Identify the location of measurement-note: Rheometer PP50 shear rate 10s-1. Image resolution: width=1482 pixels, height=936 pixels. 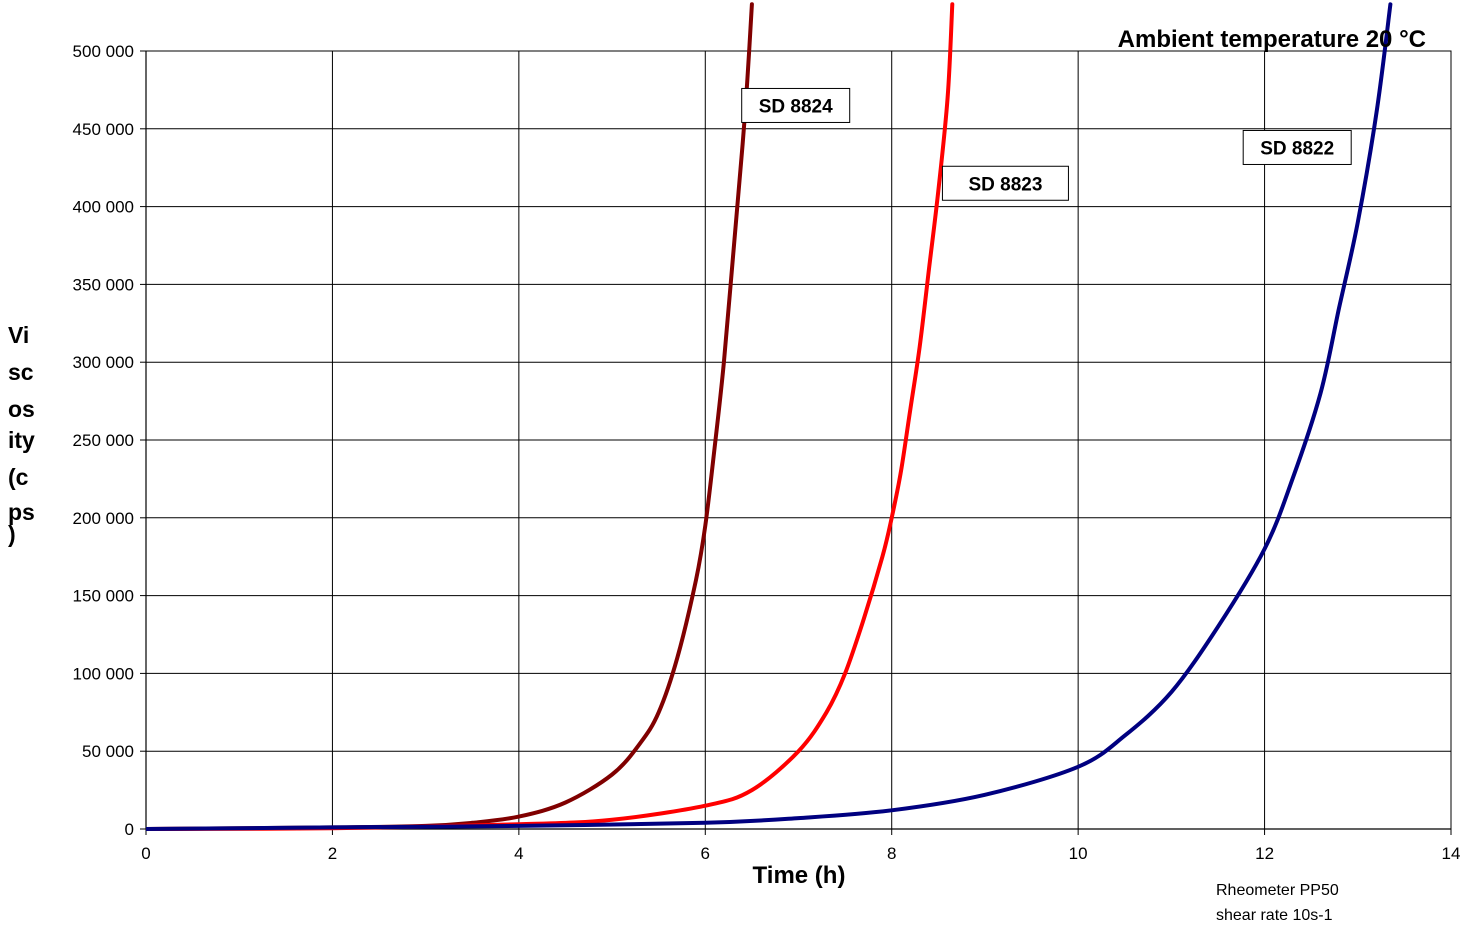
(1277, 903).